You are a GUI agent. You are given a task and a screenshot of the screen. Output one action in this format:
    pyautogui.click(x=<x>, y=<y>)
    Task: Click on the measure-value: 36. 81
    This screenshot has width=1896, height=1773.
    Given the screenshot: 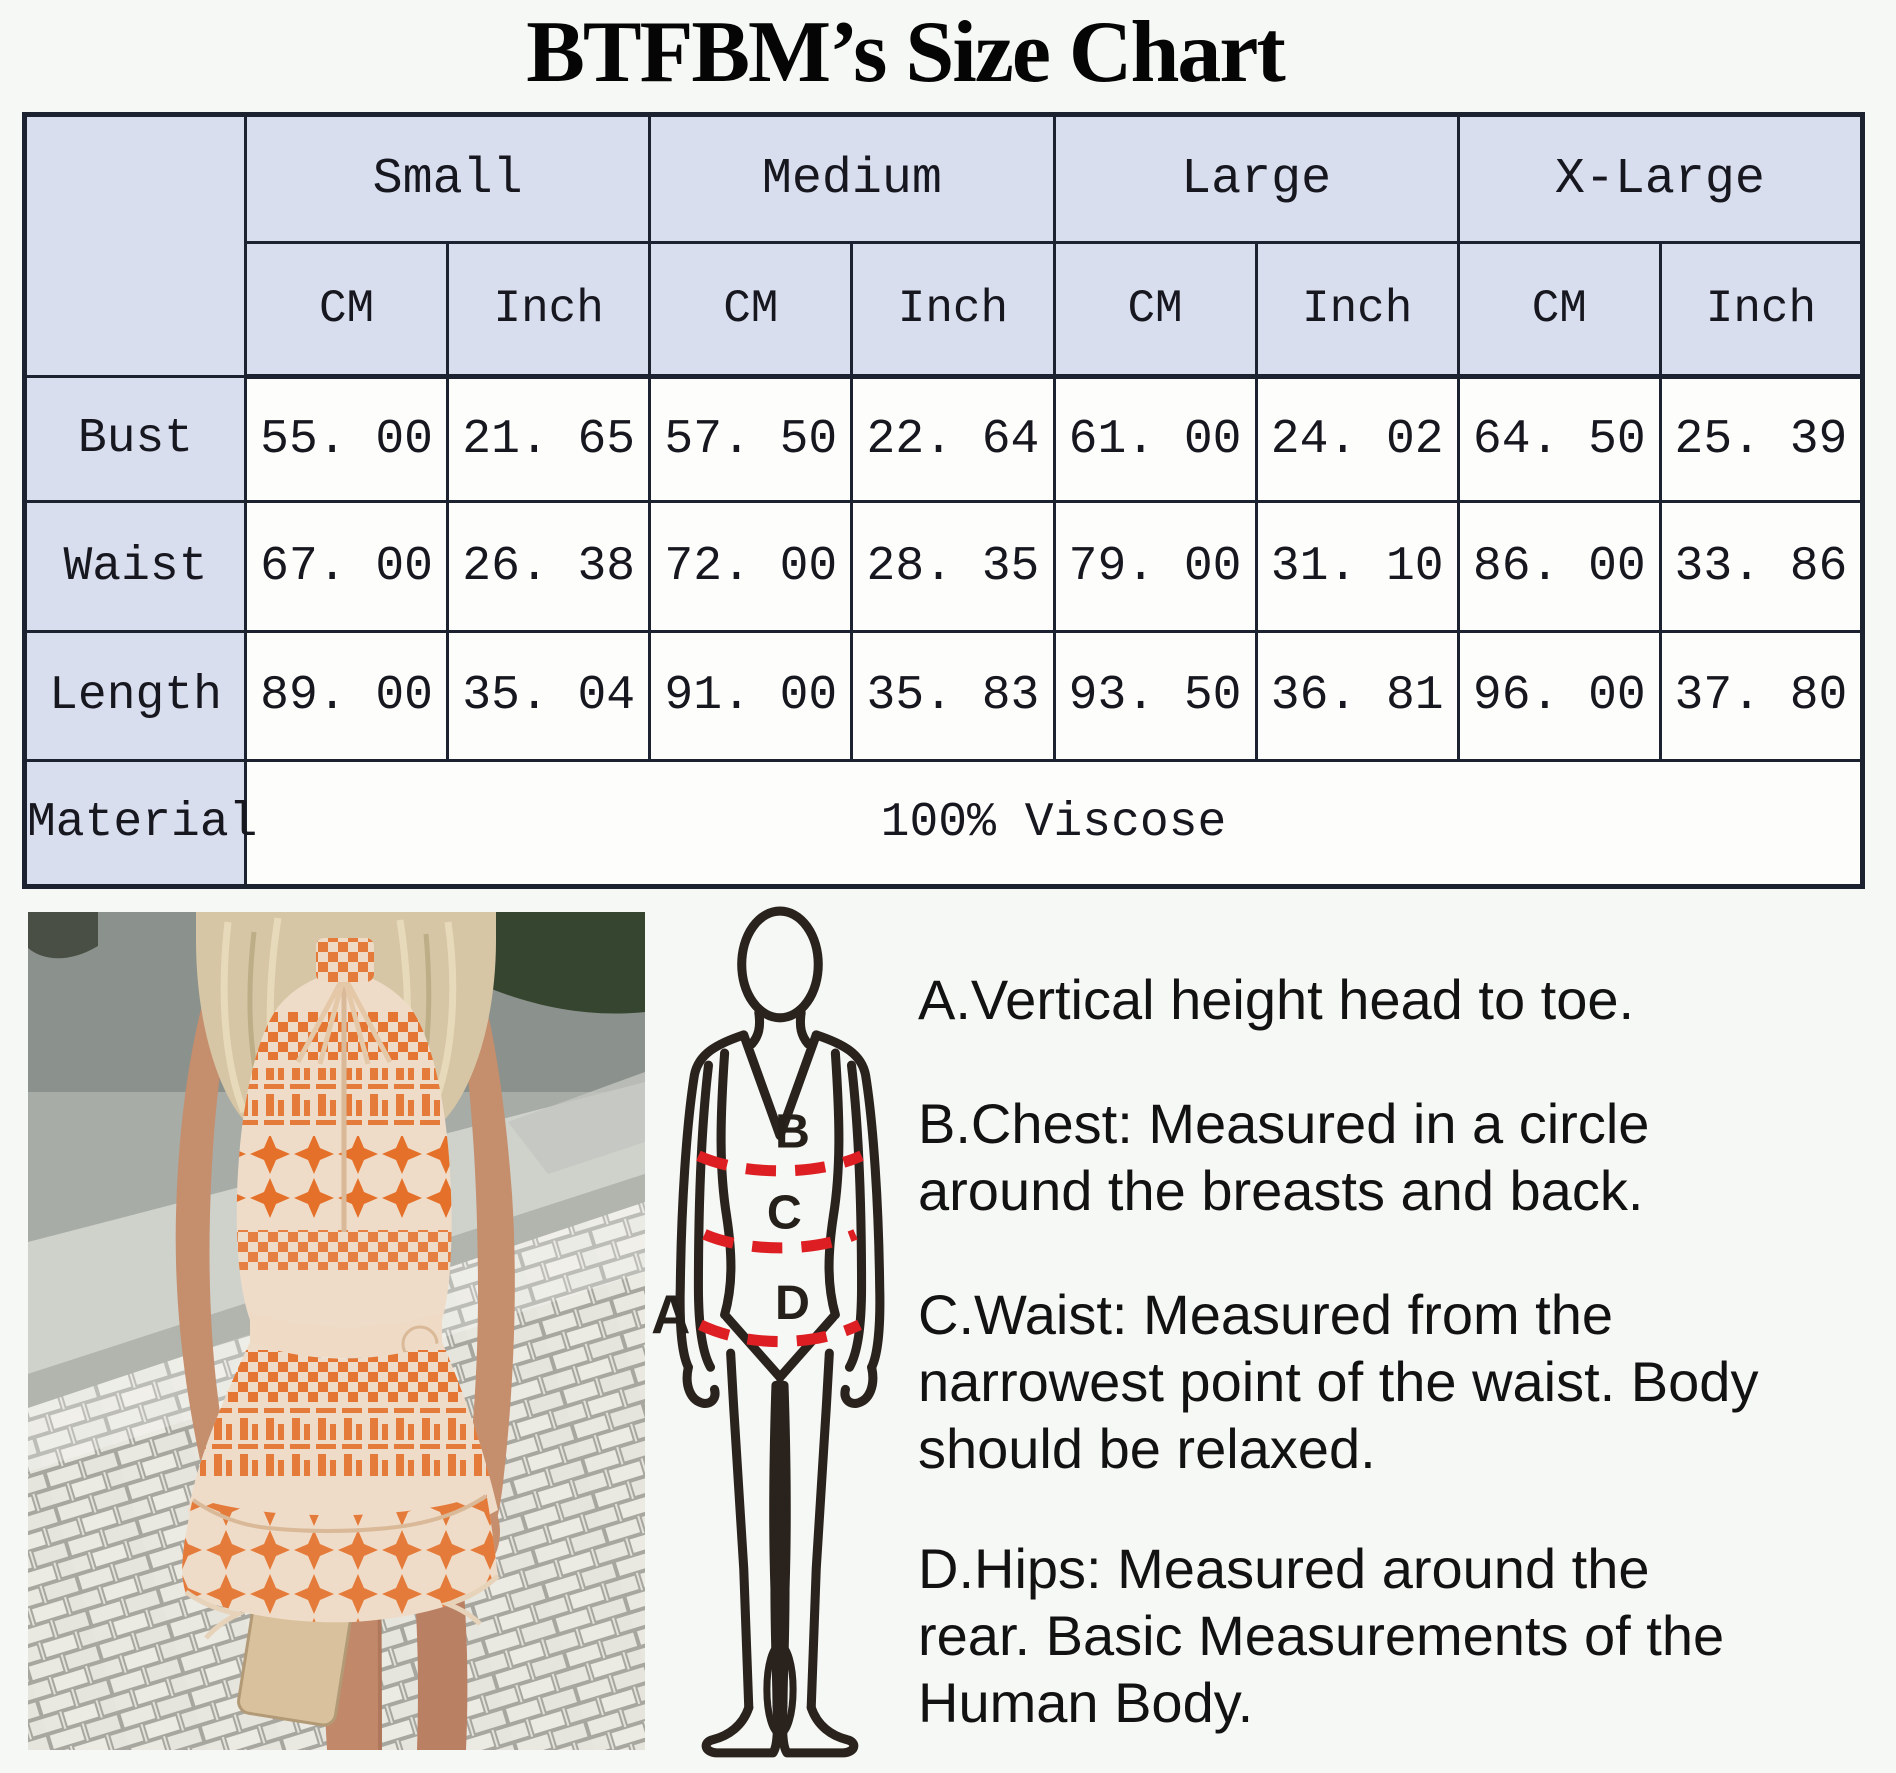 What is the action you would take?
    pyautogui.click(x=1357, y=696)
    